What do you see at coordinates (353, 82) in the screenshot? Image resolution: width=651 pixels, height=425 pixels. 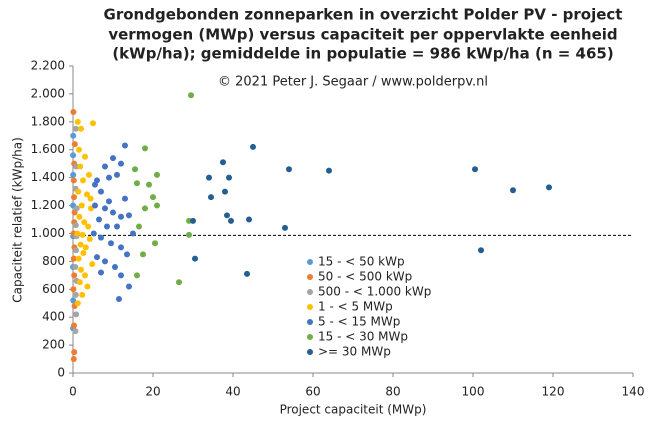 I see `subtitle: © 2021 Peter J. Segaar / www.polderpv.nl` at bounding box center [353, 82].